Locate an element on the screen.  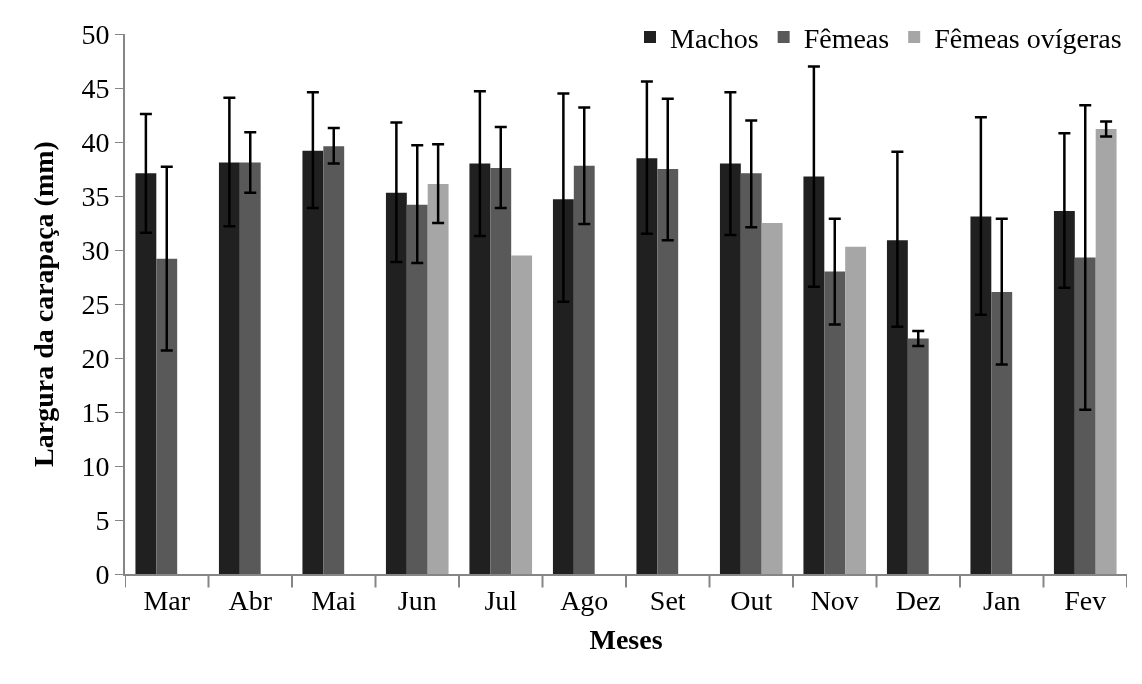
x-tick-label: Jan is located at coordinates (1002, 600).